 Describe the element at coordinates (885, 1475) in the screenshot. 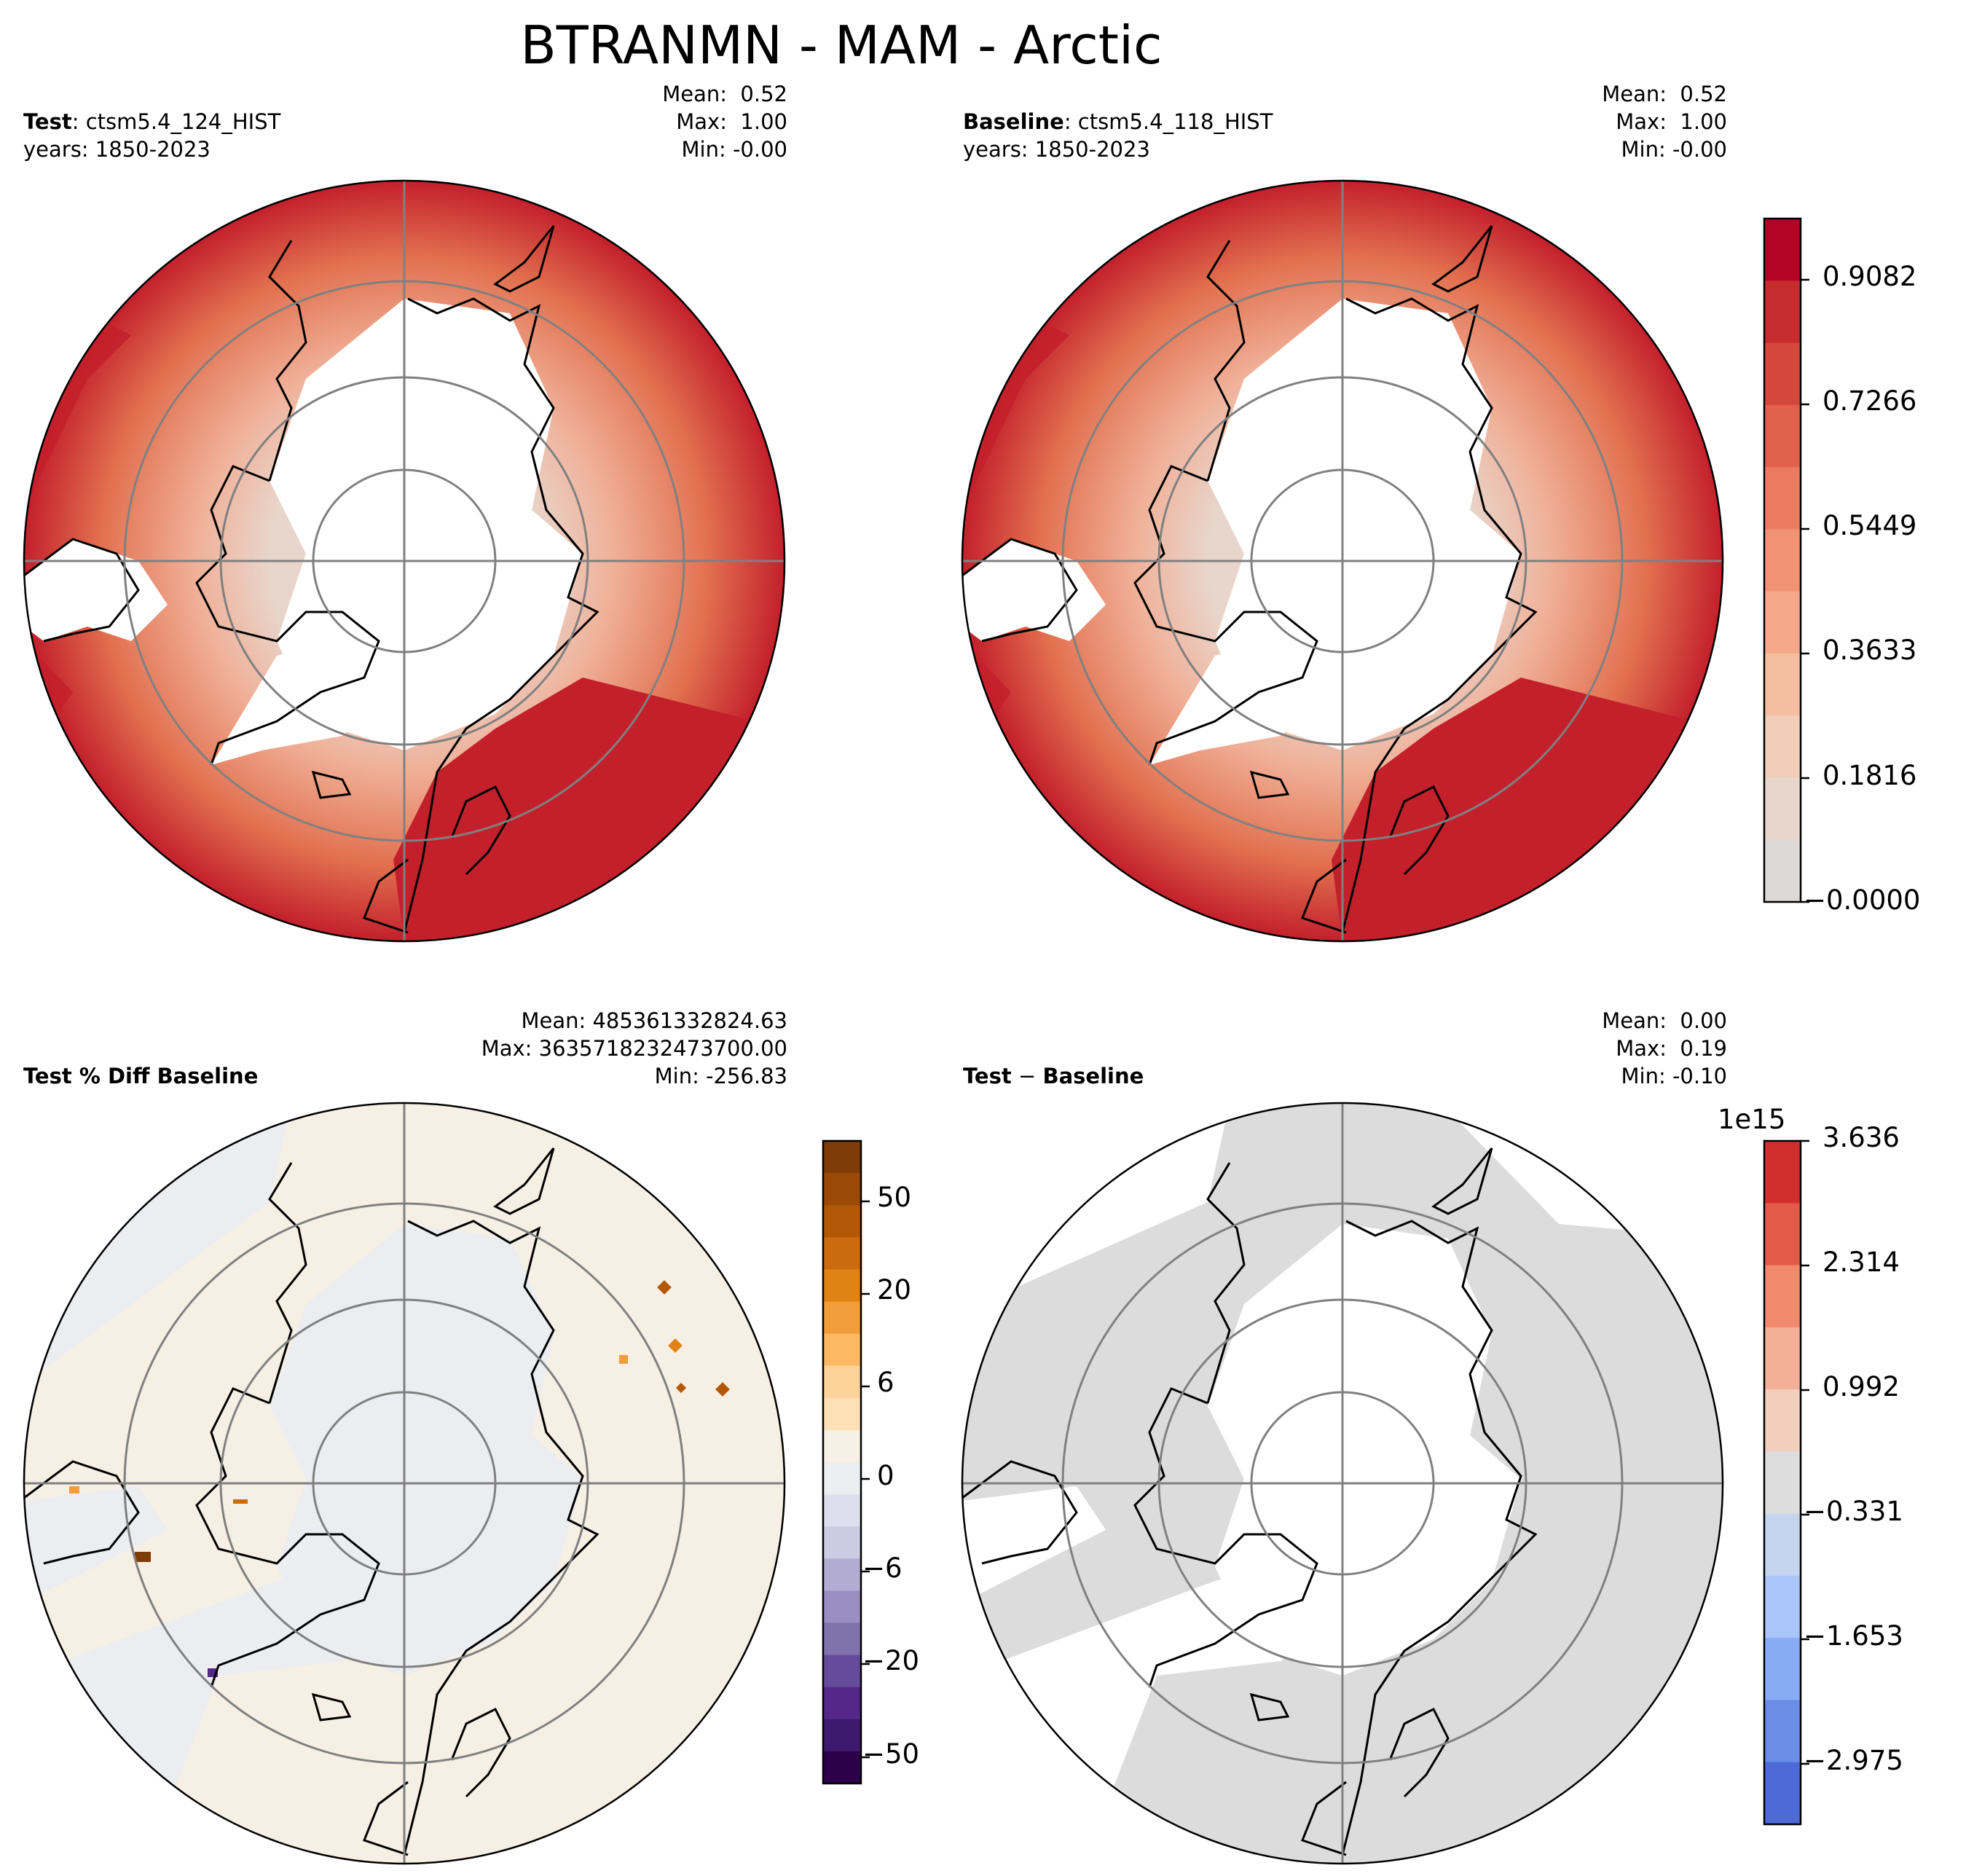

I see `pct-diff-colorbar-tick: 0` at that location.